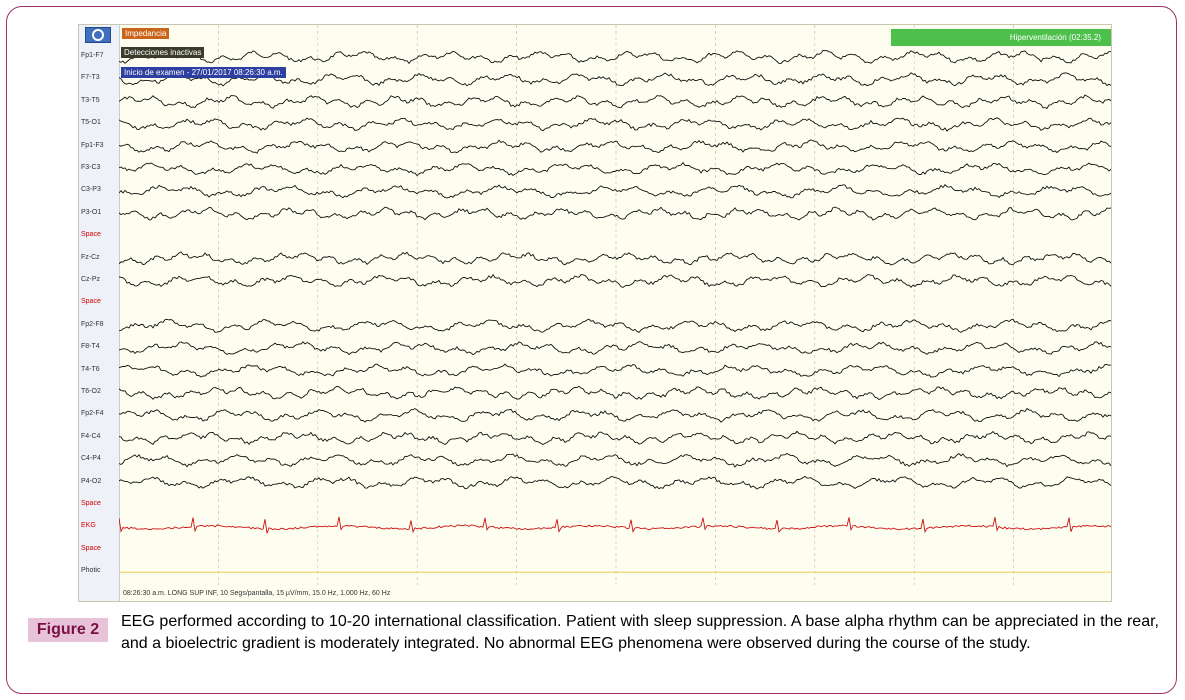  What do you see at coordinates (91, 123) in the screenshot?
I see `channel-label-t5-o1: T5-O1` at bounding box center [91, 123].